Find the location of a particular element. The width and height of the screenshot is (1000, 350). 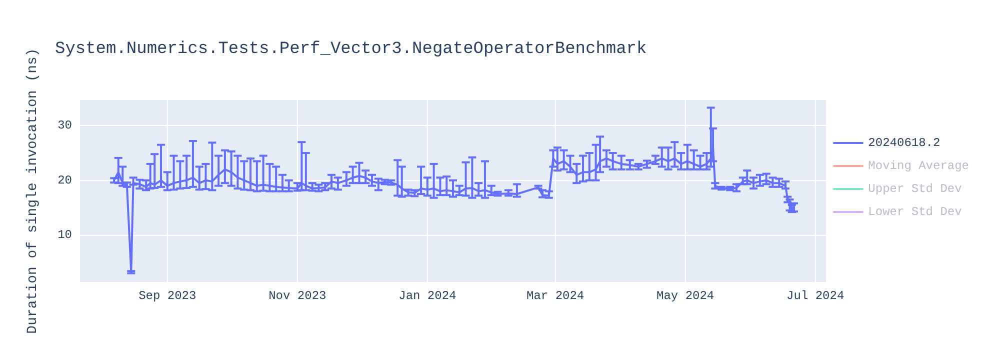

x-tick-label: May 2024 is located at coordinates (685, 296).